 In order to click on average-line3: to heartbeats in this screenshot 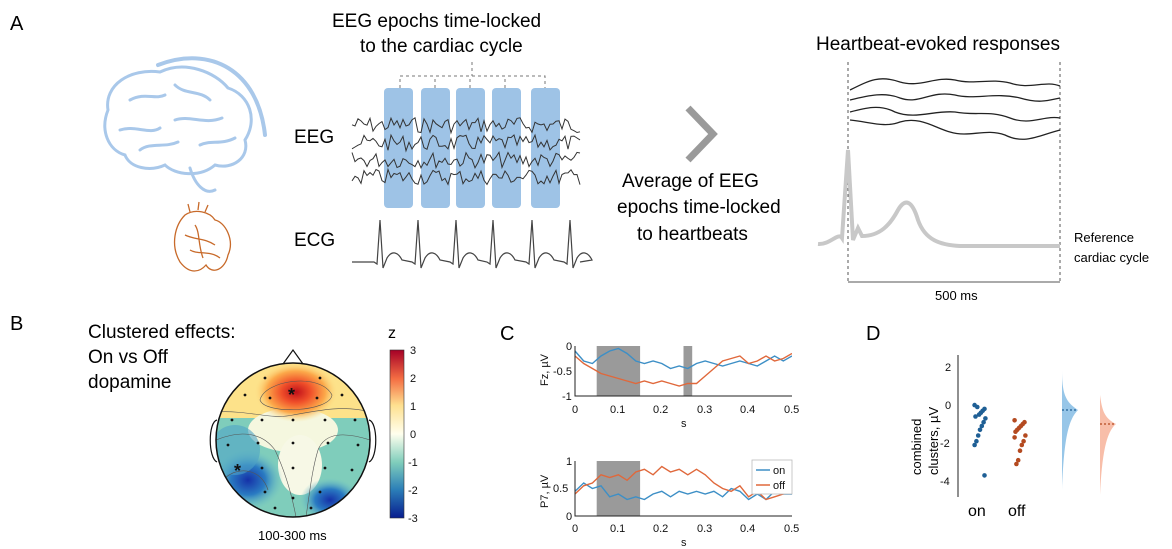, I will do `click(692, 234)`.